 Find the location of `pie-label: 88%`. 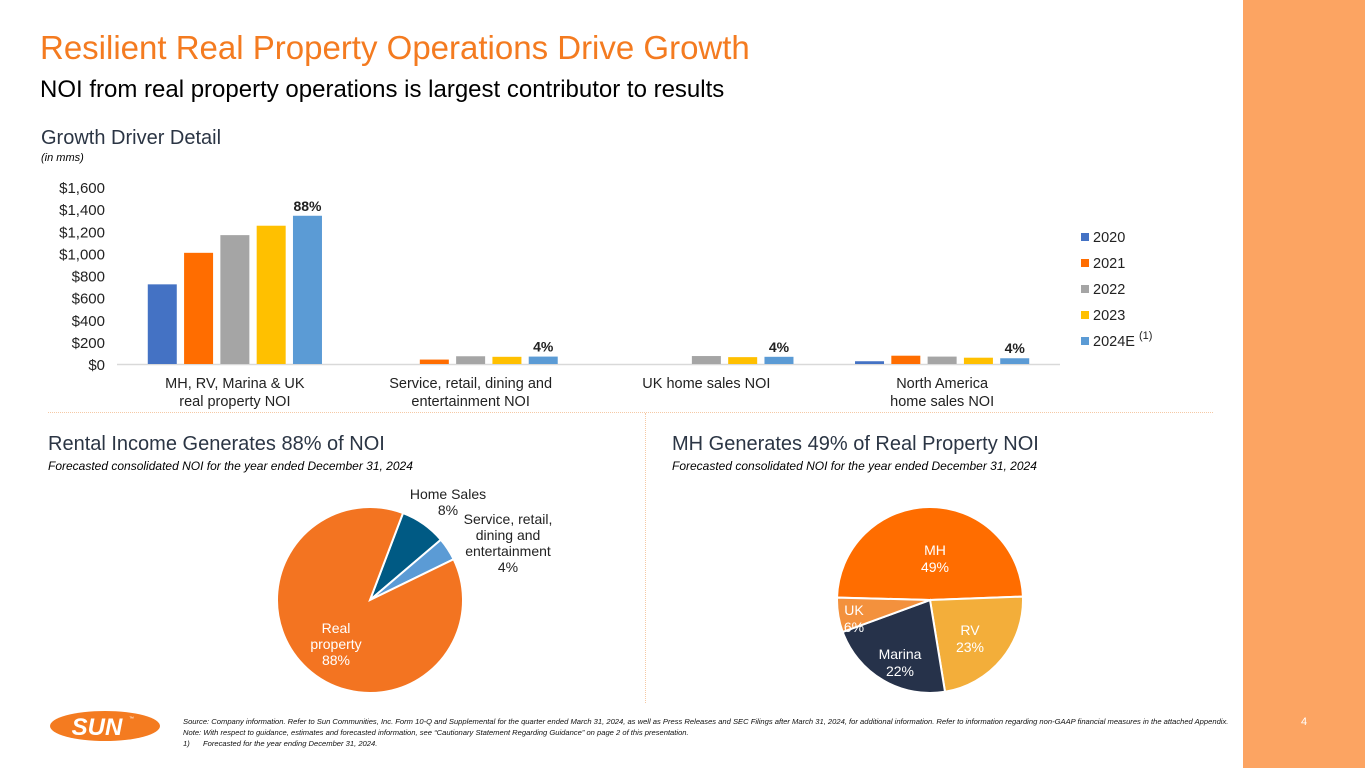

pie-label: 88% is located at coordinates (336, 660).